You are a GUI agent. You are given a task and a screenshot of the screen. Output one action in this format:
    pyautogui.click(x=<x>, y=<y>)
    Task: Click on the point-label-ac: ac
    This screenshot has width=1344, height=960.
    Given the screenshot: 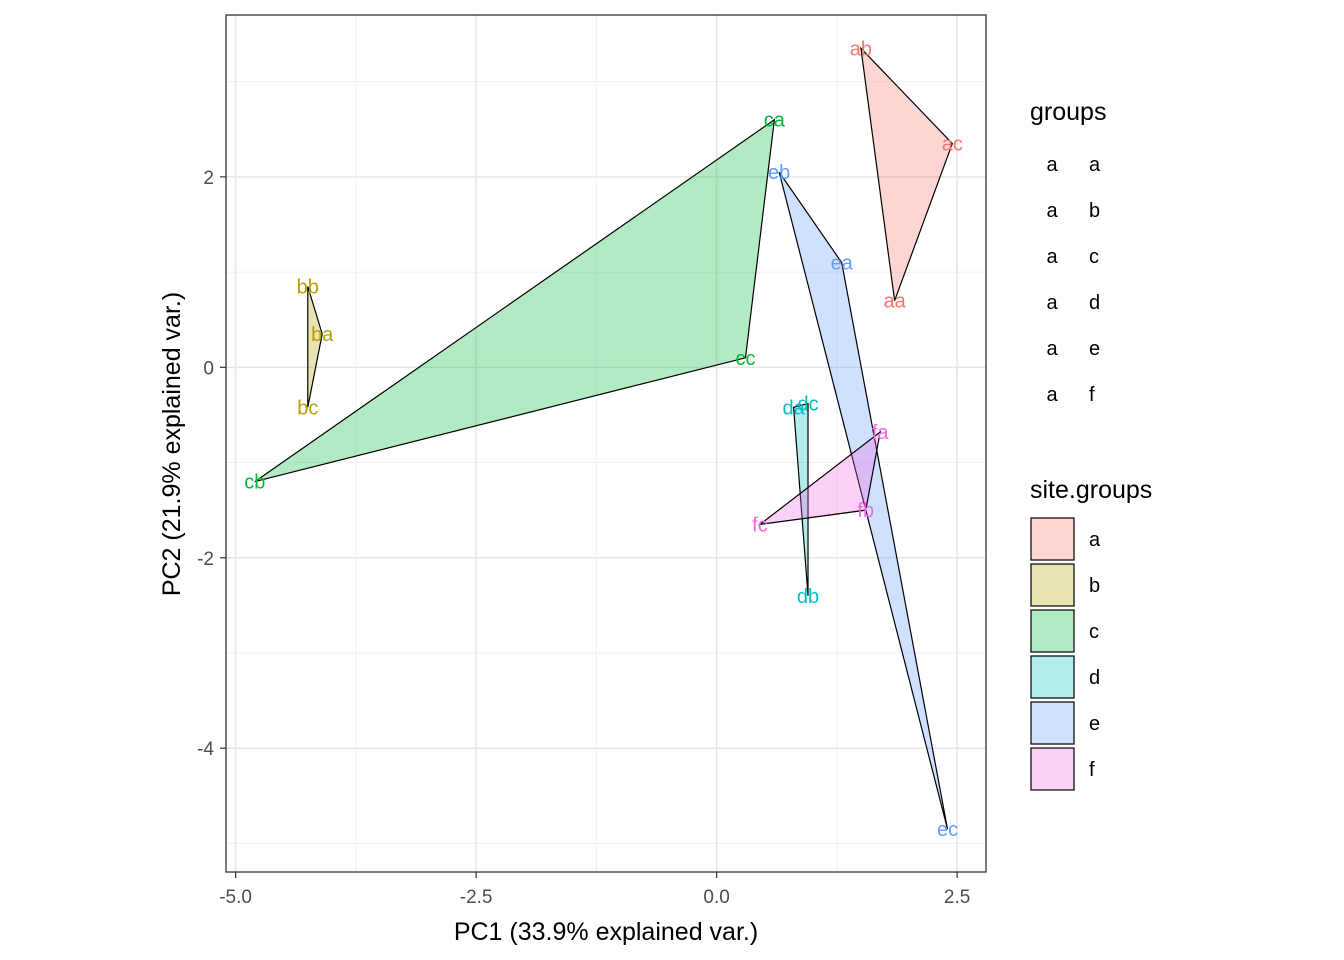 What is the action you would take?
    pyautogui.click(x=952, y=145)
    